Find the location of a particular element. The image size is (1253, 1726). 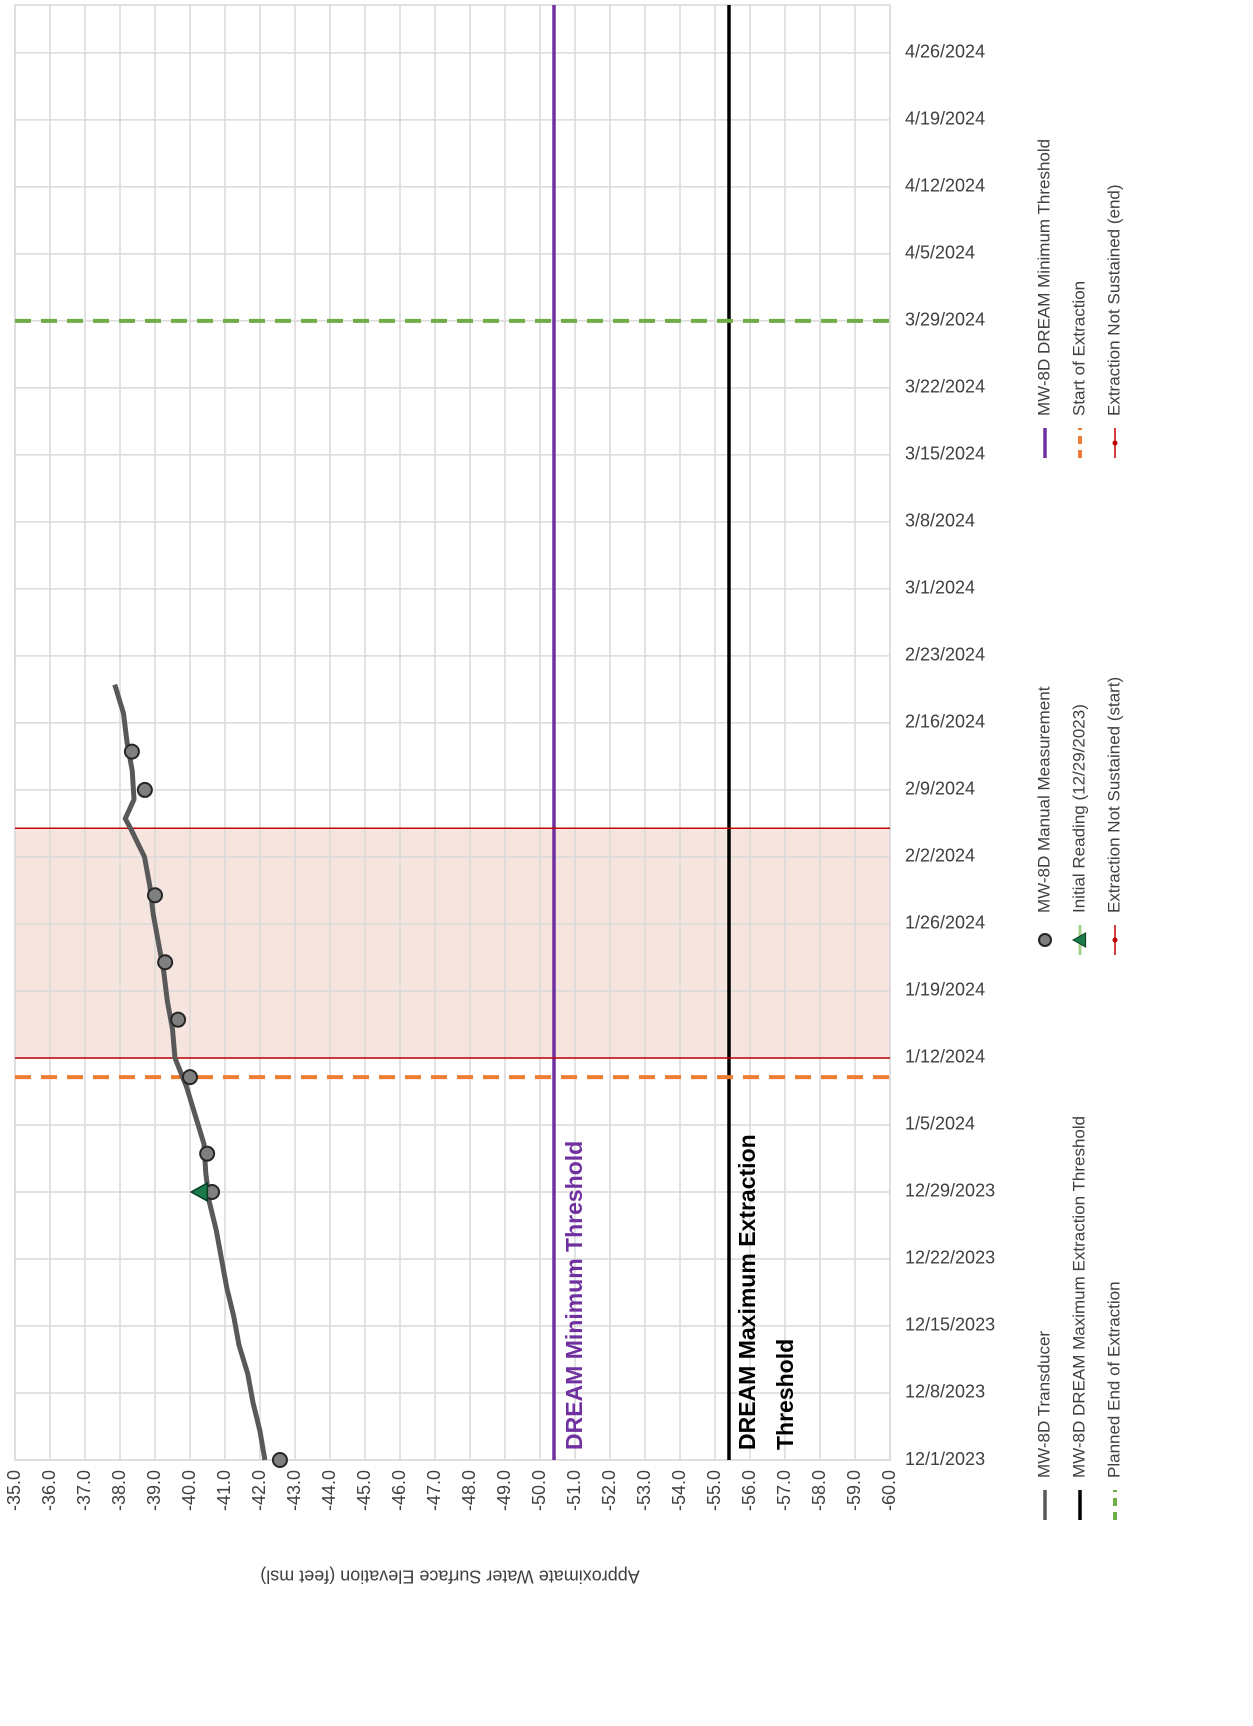

x-tick-label: 12/22/2023 is located at coordinates (950, 1258).